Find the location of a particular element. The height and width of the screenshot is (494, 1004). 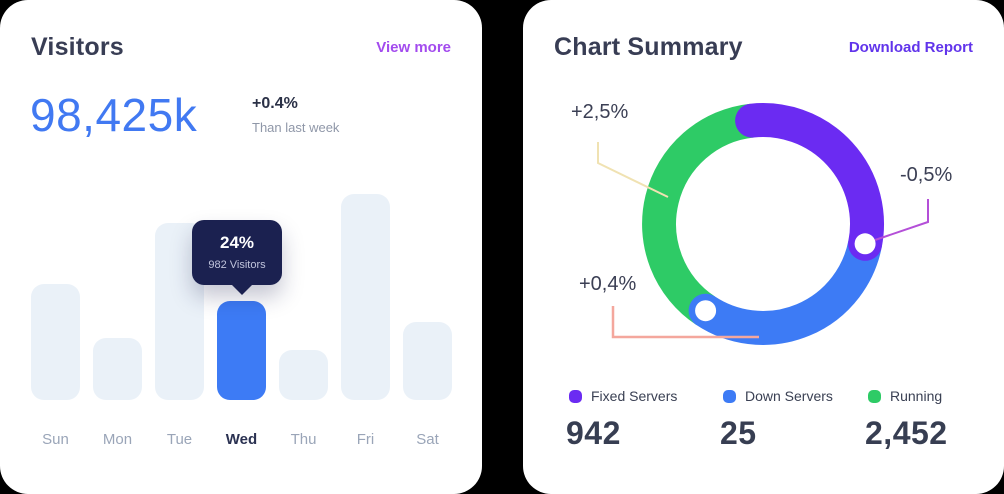

total-visitors-value: 98,425k is located at coordinates (114, 115).